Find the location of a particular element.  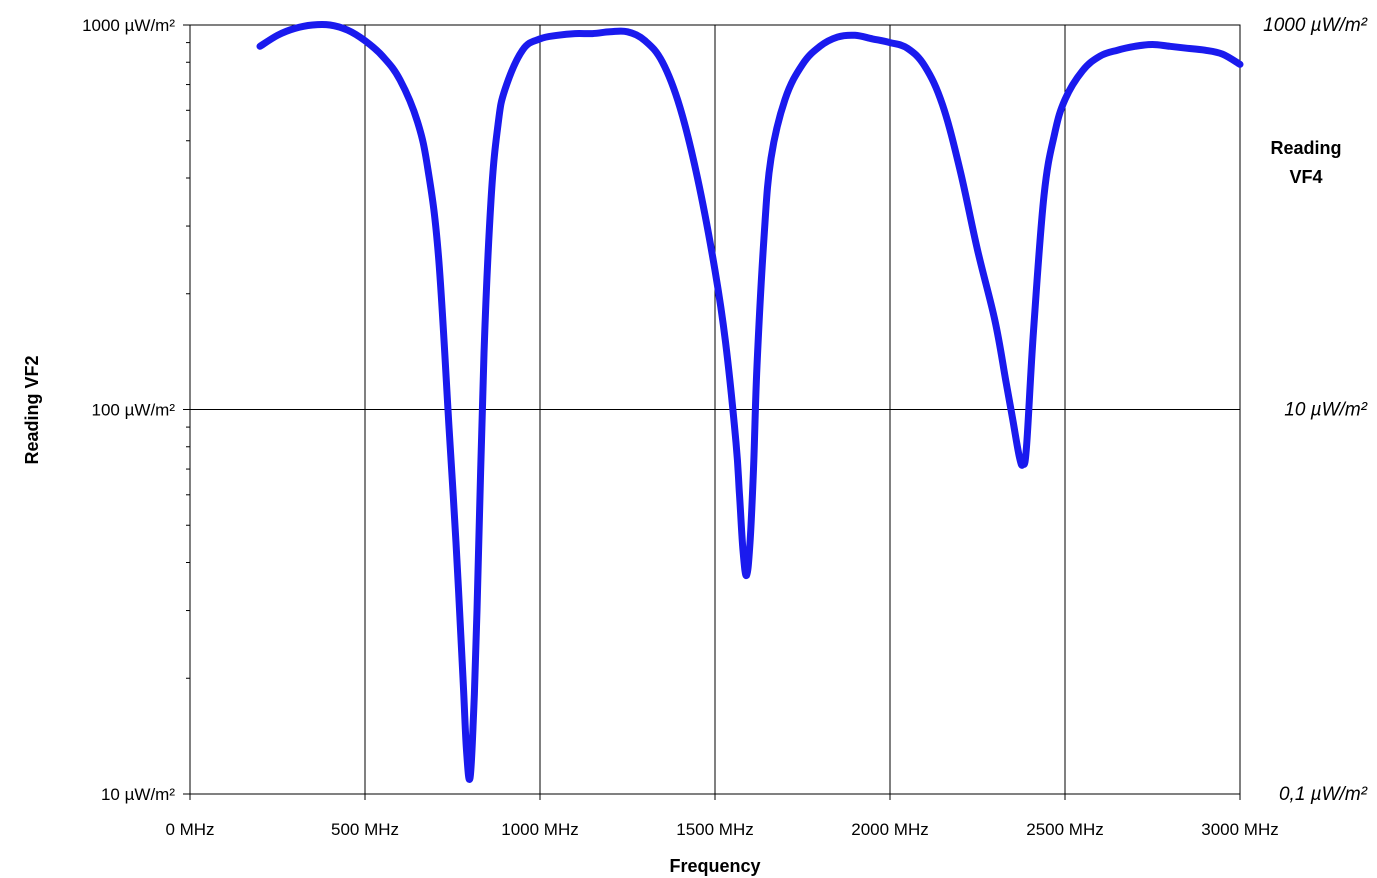

x-tick-label: 2500 MHz is located at coordinates (1064, 829).